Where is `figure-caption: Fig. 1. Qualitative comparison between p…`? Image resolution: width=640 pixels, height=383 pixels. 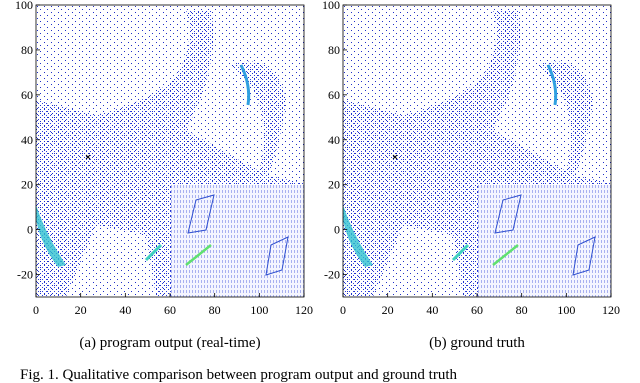 figure-caption: Fig. 1. Qualitative comparison between p… is located at coordinates (238, 375).